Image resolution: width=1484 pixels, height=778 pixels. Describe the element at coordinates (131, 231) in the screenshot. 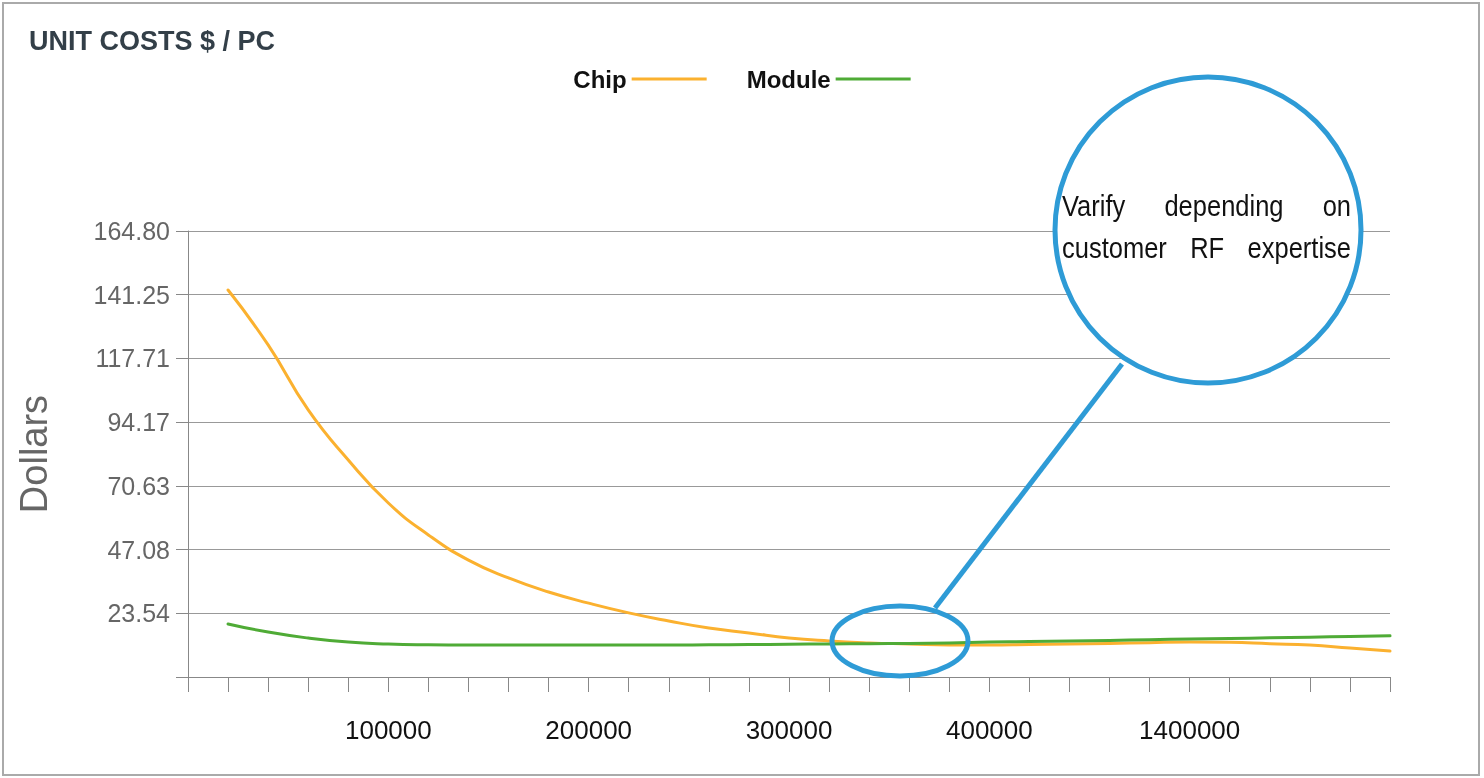

I see `y-tick-label: 164.80` at that location.